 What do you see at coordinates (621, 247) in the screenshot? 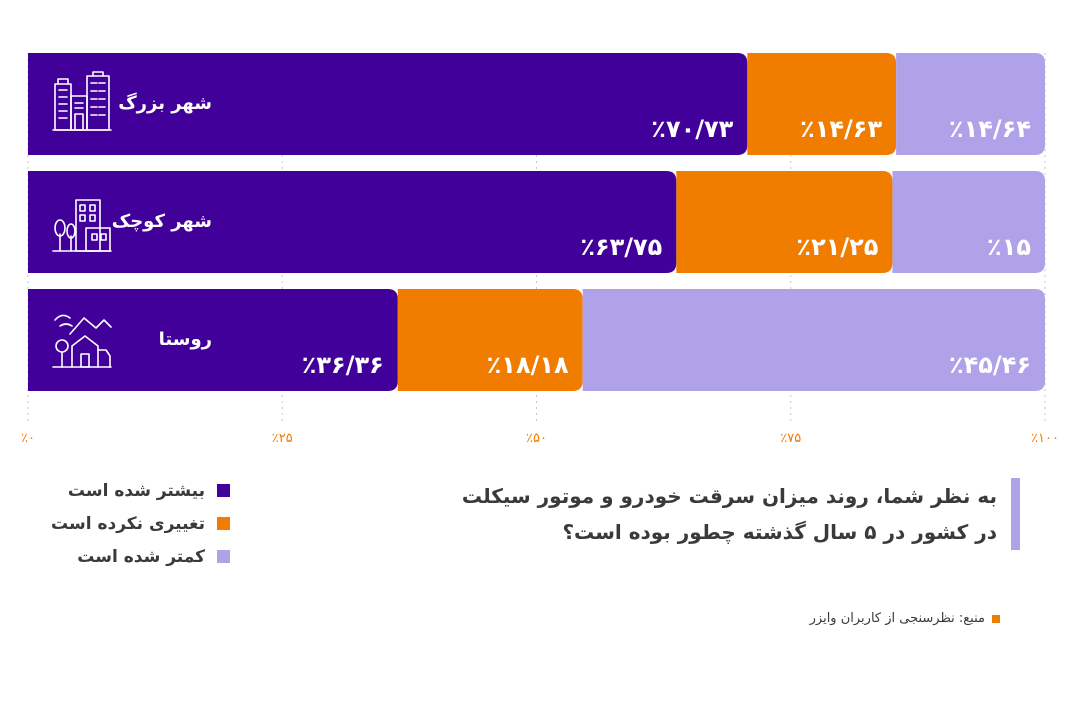
I see `bar-value-label: ٪۶۳/۷۵` at bounding box center [621, 247].